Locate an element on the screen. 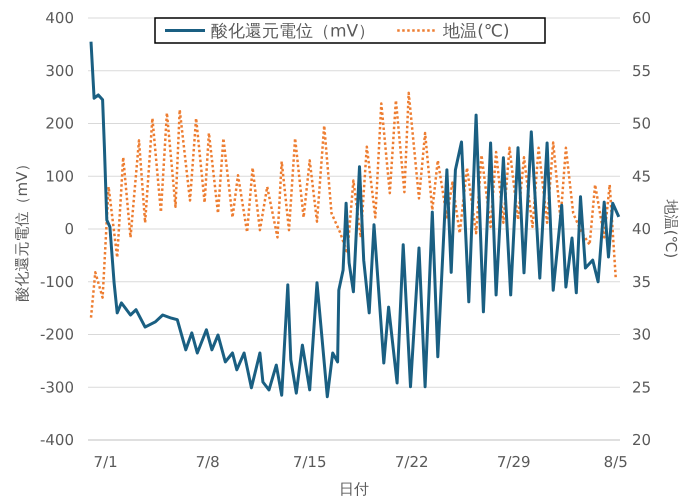 This screenshot has width=682, height=504. legend-label: 地温(℃) is located at coordinates (476, 32).